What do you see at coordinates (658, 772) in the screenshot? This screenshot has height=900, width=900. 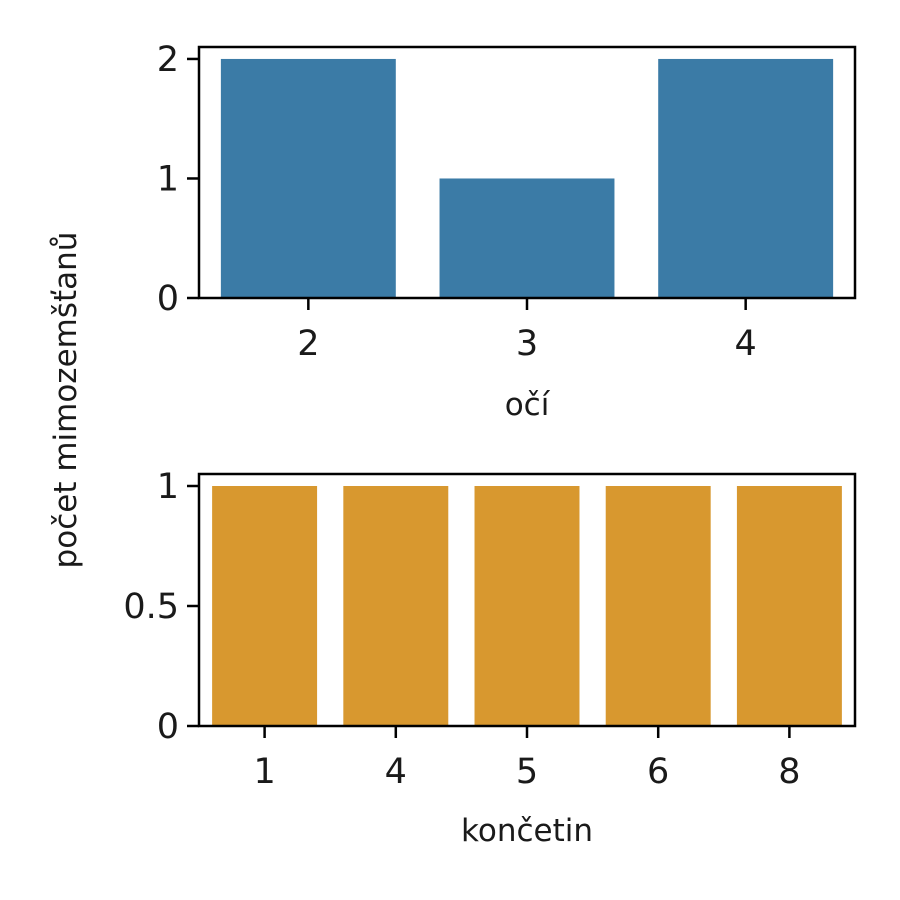 I see `x-tick-label-2-4: 6` at bounding box center [658, 772].